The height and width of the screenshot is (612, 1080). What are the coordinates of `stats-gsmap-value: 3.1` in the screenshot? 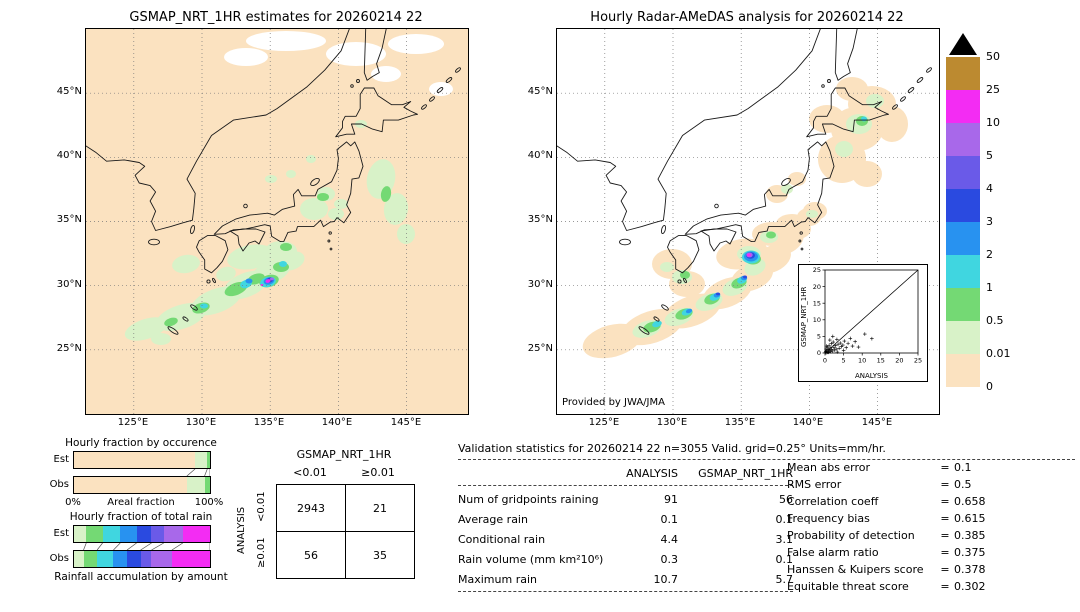 It's located at (784, 539).